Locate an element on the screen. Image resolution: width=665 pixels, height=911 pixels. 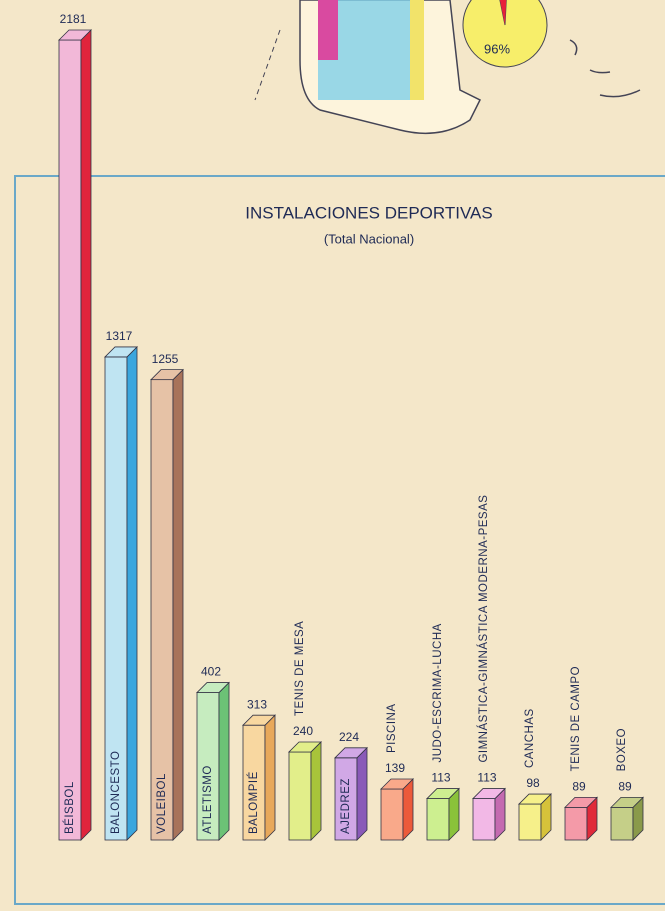
value-label: 2181 is located at coordinates (73, 19).